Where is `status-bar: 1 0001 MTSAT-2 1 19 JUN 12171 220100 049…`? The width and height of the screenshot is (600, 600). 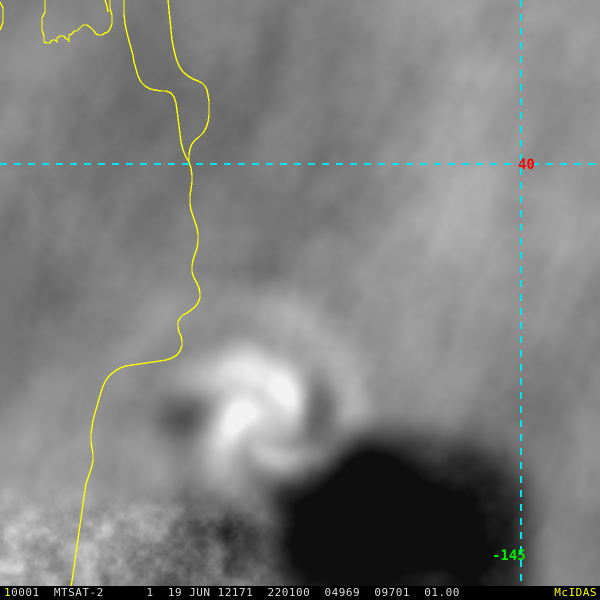
status-bar: 1 0001 MTSAT-2 1 19 JUN 12171 220100 049… is located at coordinates (300, 593).